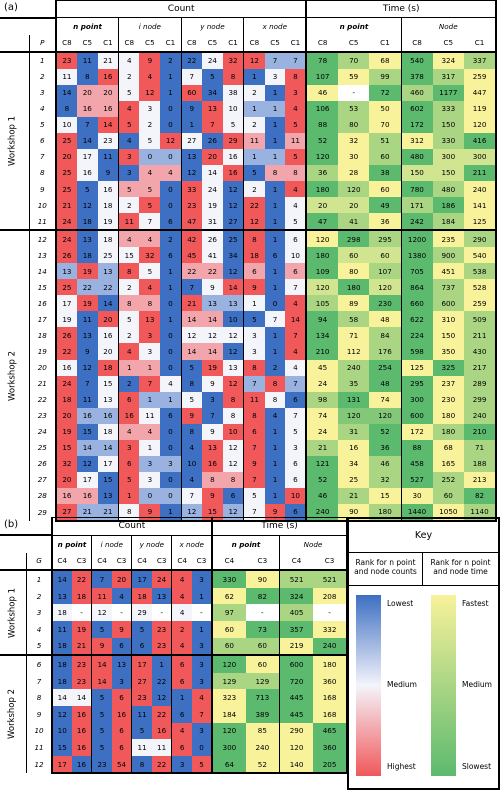  I want to click on value-cell: 82, so click(480, 495).